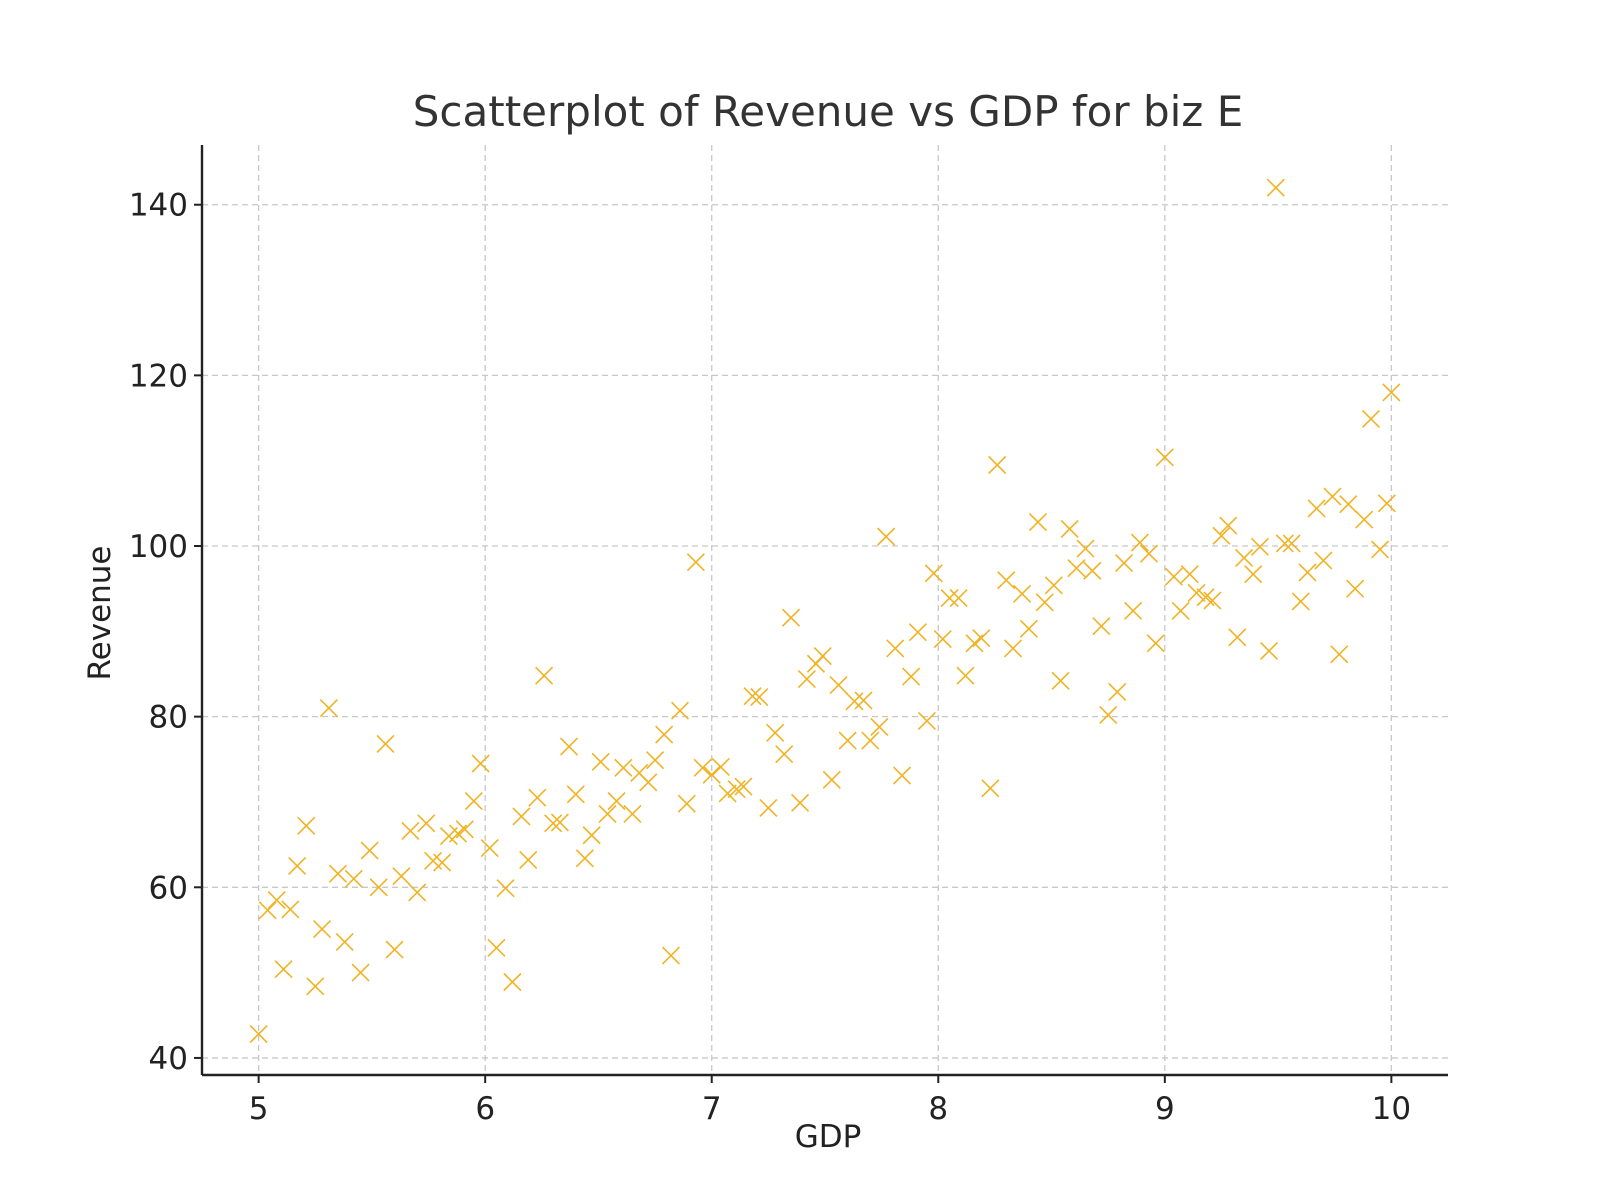 Image resolution: width=1600 pixels, height=1200 pixels. Describe the element at coordinates (158, 376) in the screenshot. I see `y-tick-label: 120` at that location.